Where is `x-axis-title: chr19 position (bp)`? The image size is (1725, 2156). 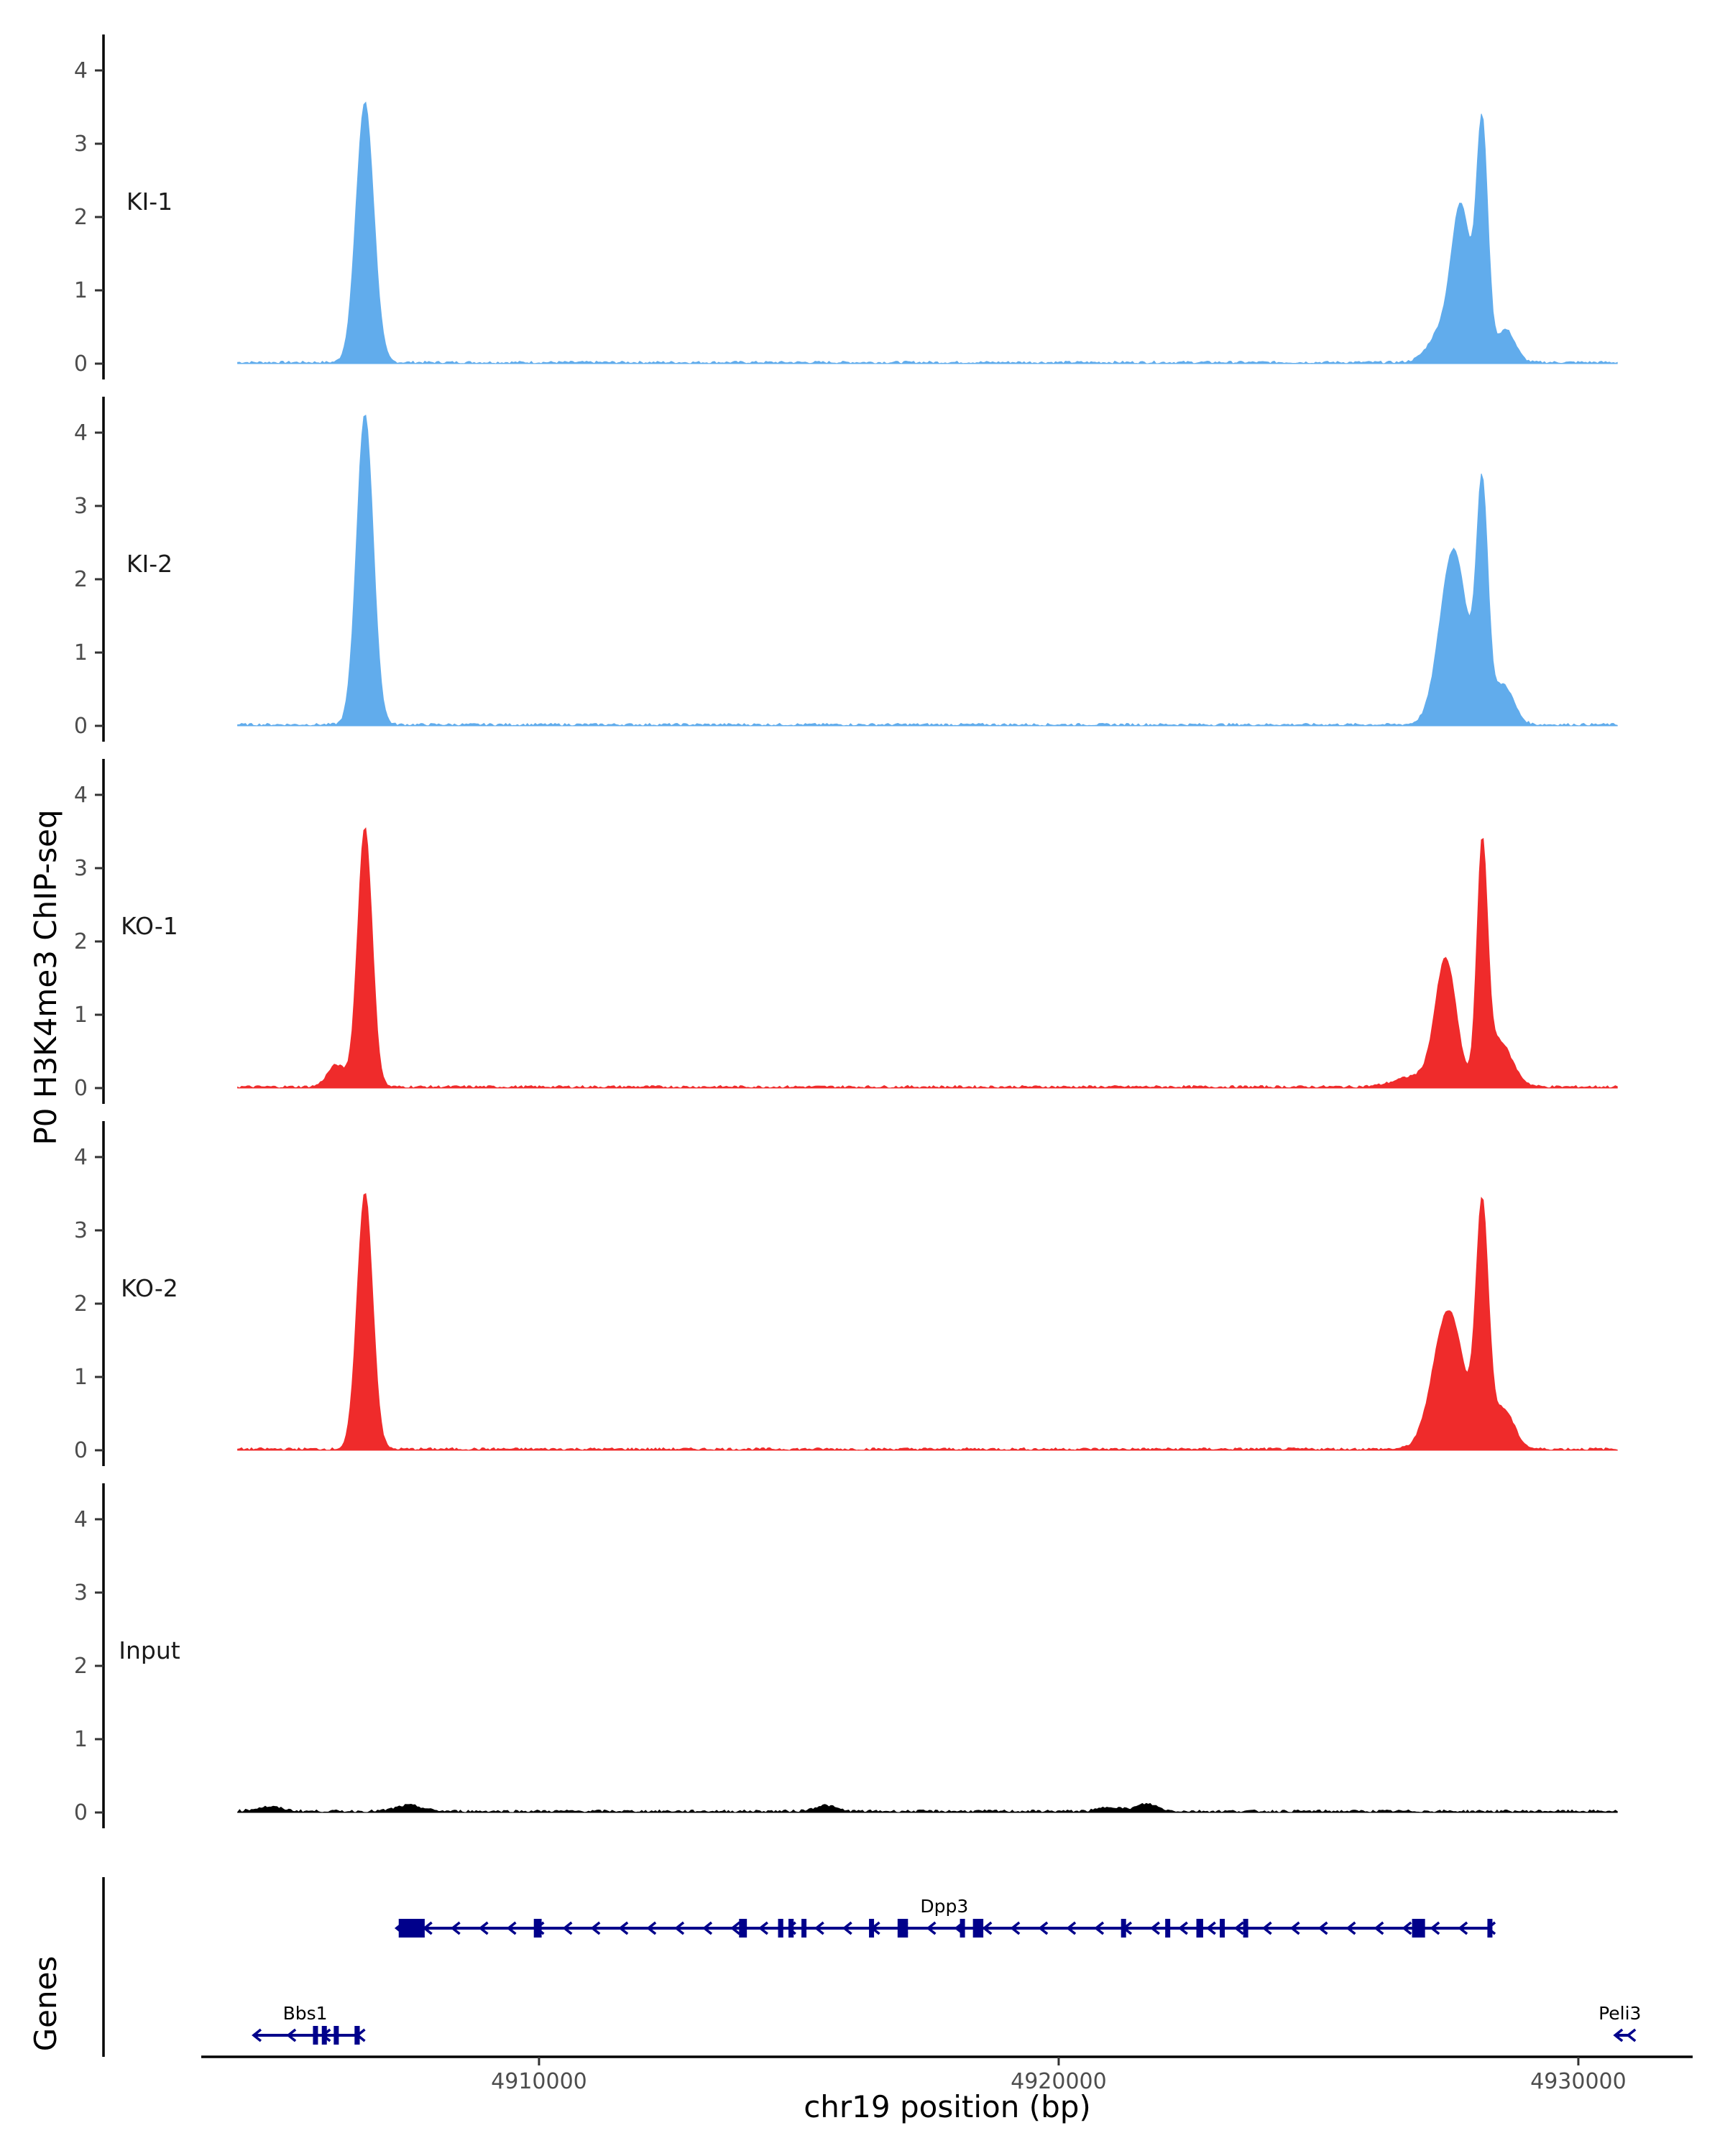 x-axis-title: chr19 position (bp) is located at coordinates (947, 2106).